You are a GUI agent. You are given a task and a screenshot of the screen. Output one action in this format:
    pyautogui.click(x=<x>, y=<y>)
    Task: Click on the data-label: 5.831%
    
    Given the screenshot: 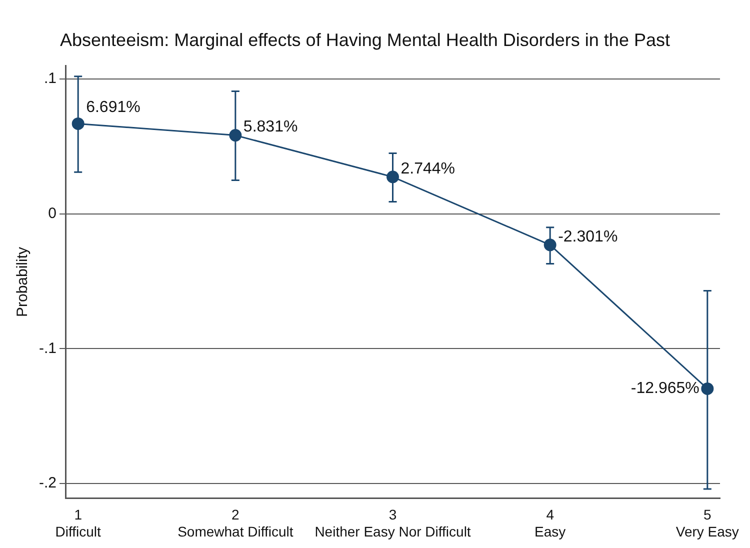 What is the action you would take?
    pyautogui.click(x=270, y=127)
    